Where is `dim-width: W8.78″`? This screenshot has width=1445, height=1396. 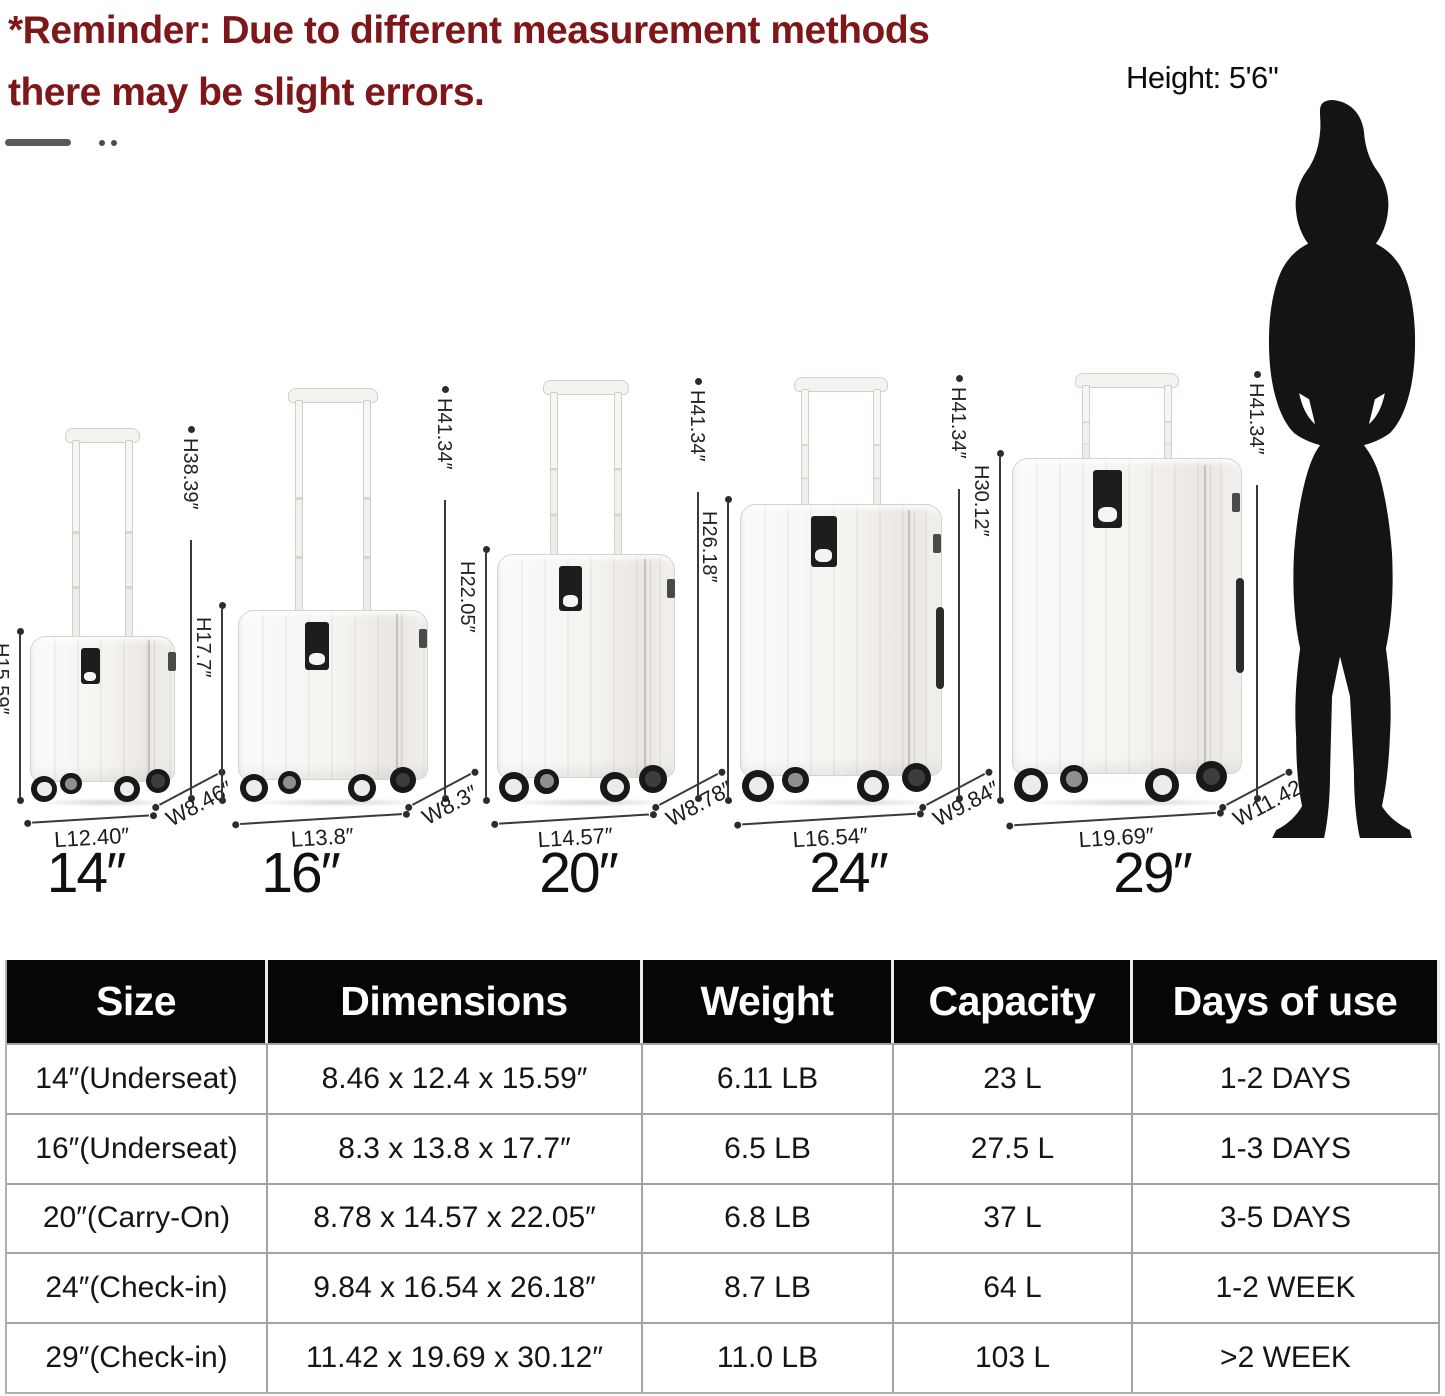
dim-width: W8.78″ is located at coordinates (698, 802).